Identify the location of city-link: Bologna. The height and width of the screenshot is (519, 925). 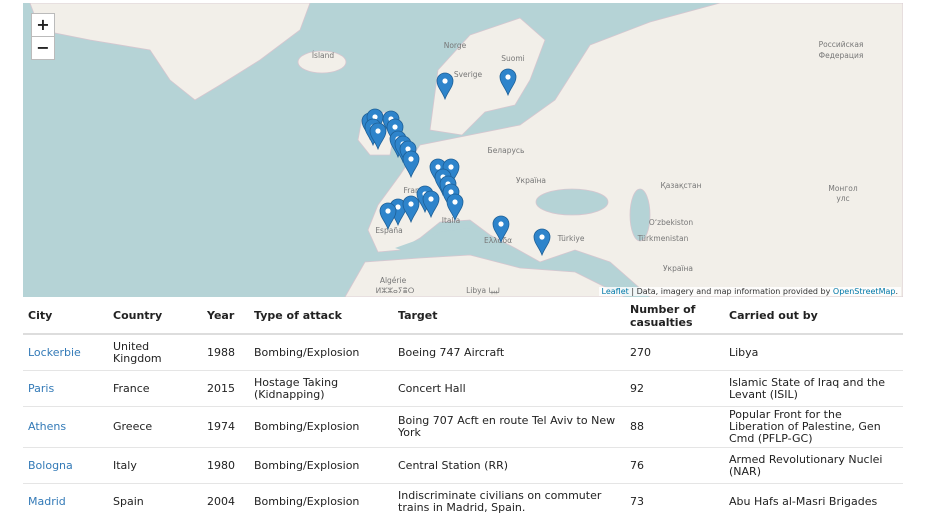
(65, 466).